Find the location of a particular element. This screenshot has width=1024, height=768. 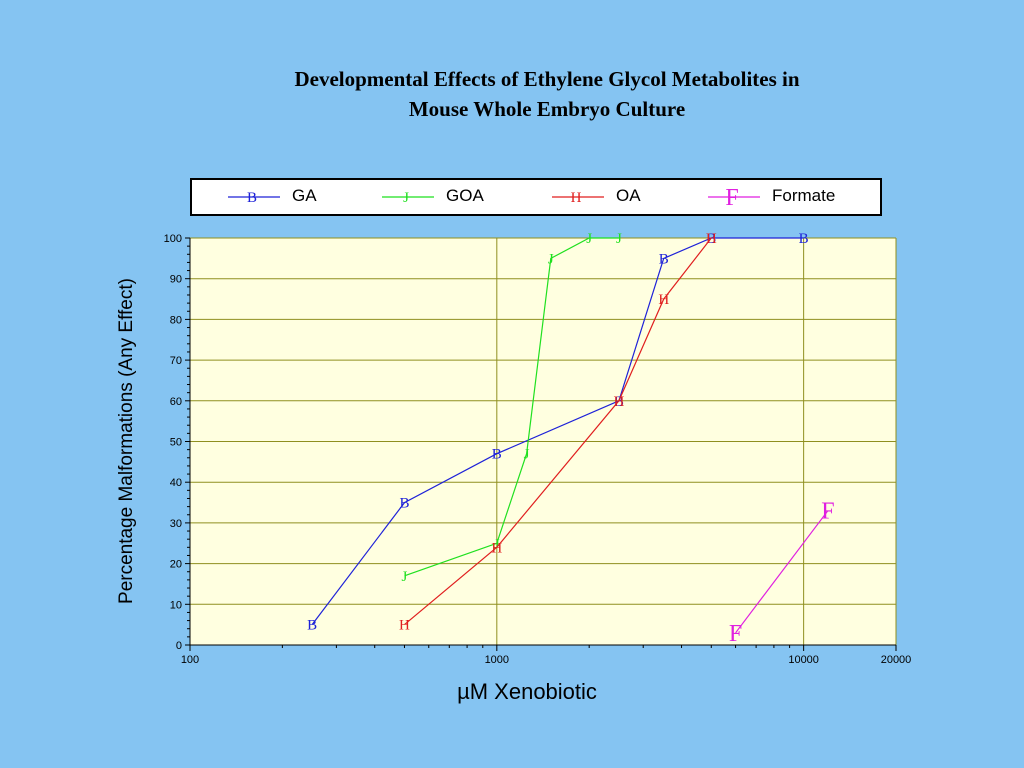

legend-marker-goa: J is located at coordinates (406, 198).